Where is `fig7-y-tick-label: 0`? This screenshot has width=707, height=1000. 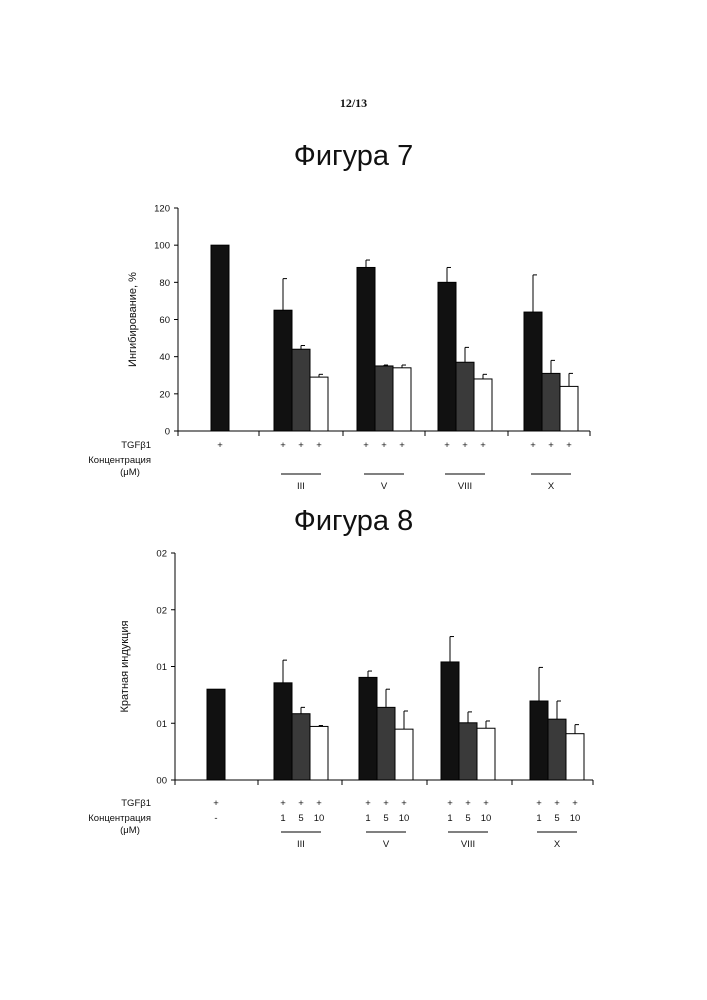 fig7-y-tick-label: 0 is located at coordinates (167, 432).